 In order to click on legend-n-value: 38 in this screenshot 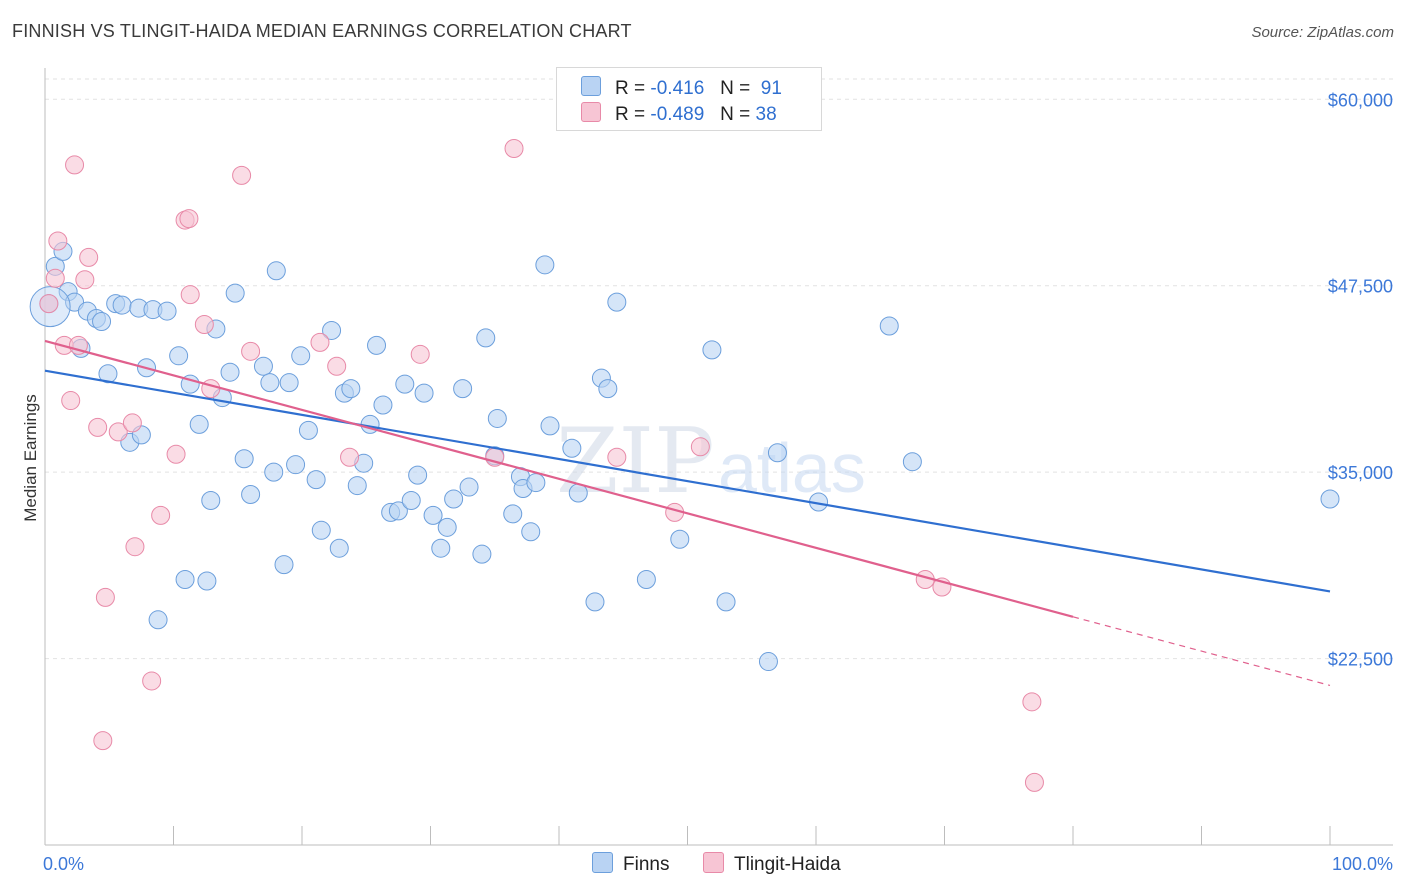, I will do `click(766, 114)`.